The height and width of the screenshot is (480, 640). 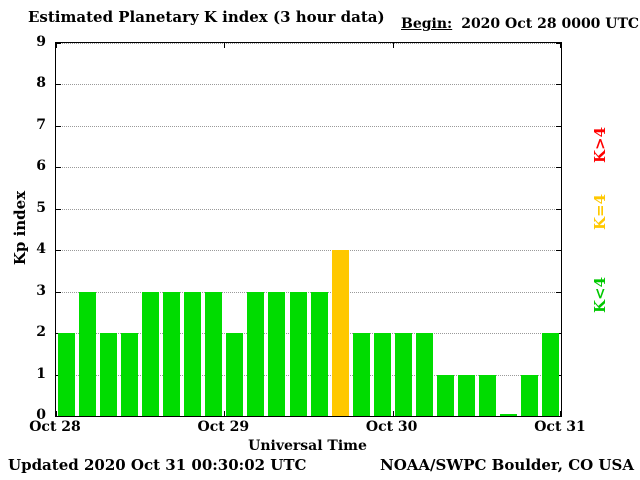 What do you see at coordinates (55, 427) in the screenshot?
I see `x-tick-label: Oct 28` at bounding box center [55, 427].